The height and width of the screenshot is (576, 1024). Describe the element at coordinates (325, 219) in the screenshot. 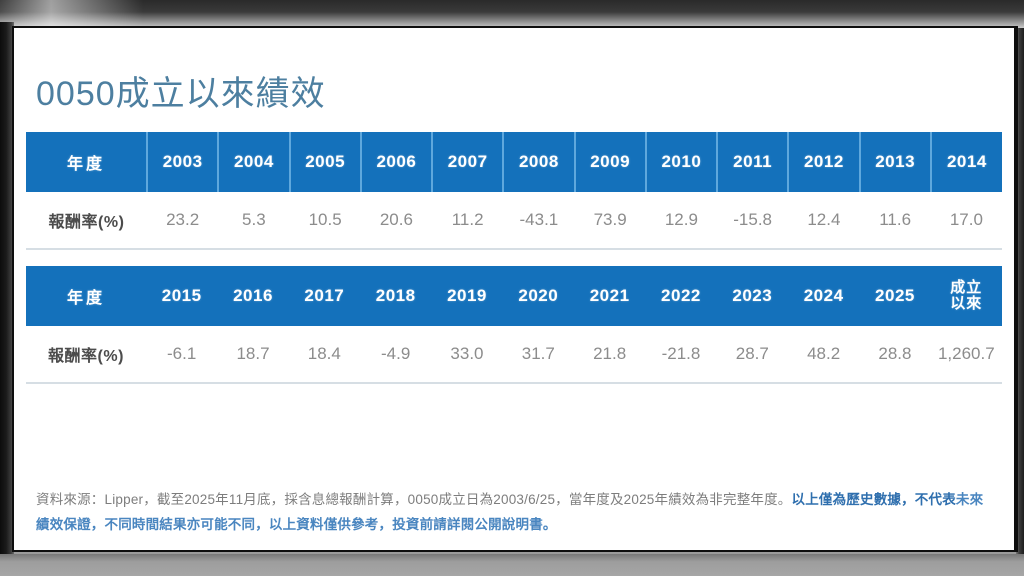

I see `table1-value-2005: 10.5` at that location.